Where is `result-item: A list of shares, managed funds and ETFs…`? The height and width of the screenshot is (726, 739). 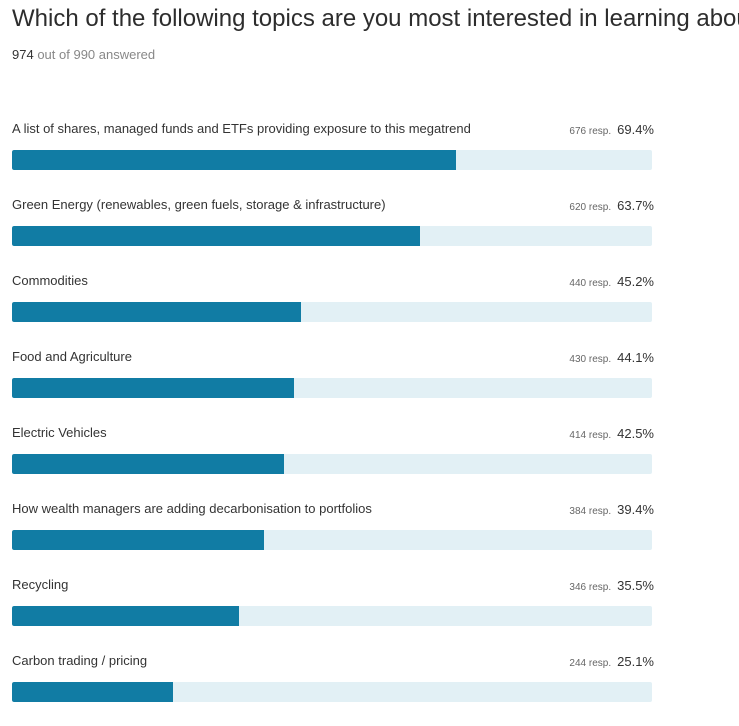 result-item: A list of shares, managed funds and ETFs… is located at coordinates (333, 156).